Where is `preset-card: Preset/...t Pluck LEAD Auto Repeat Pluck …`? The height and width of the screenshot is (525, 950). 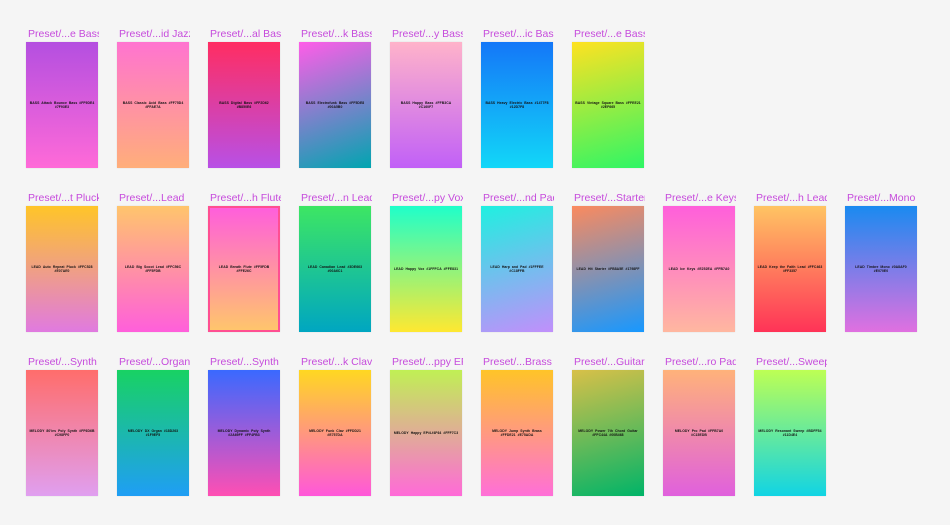
preset-card: Preset/...t Pluck LEAD Auto Repeat Pluck … is located at coordinates (62, 261).